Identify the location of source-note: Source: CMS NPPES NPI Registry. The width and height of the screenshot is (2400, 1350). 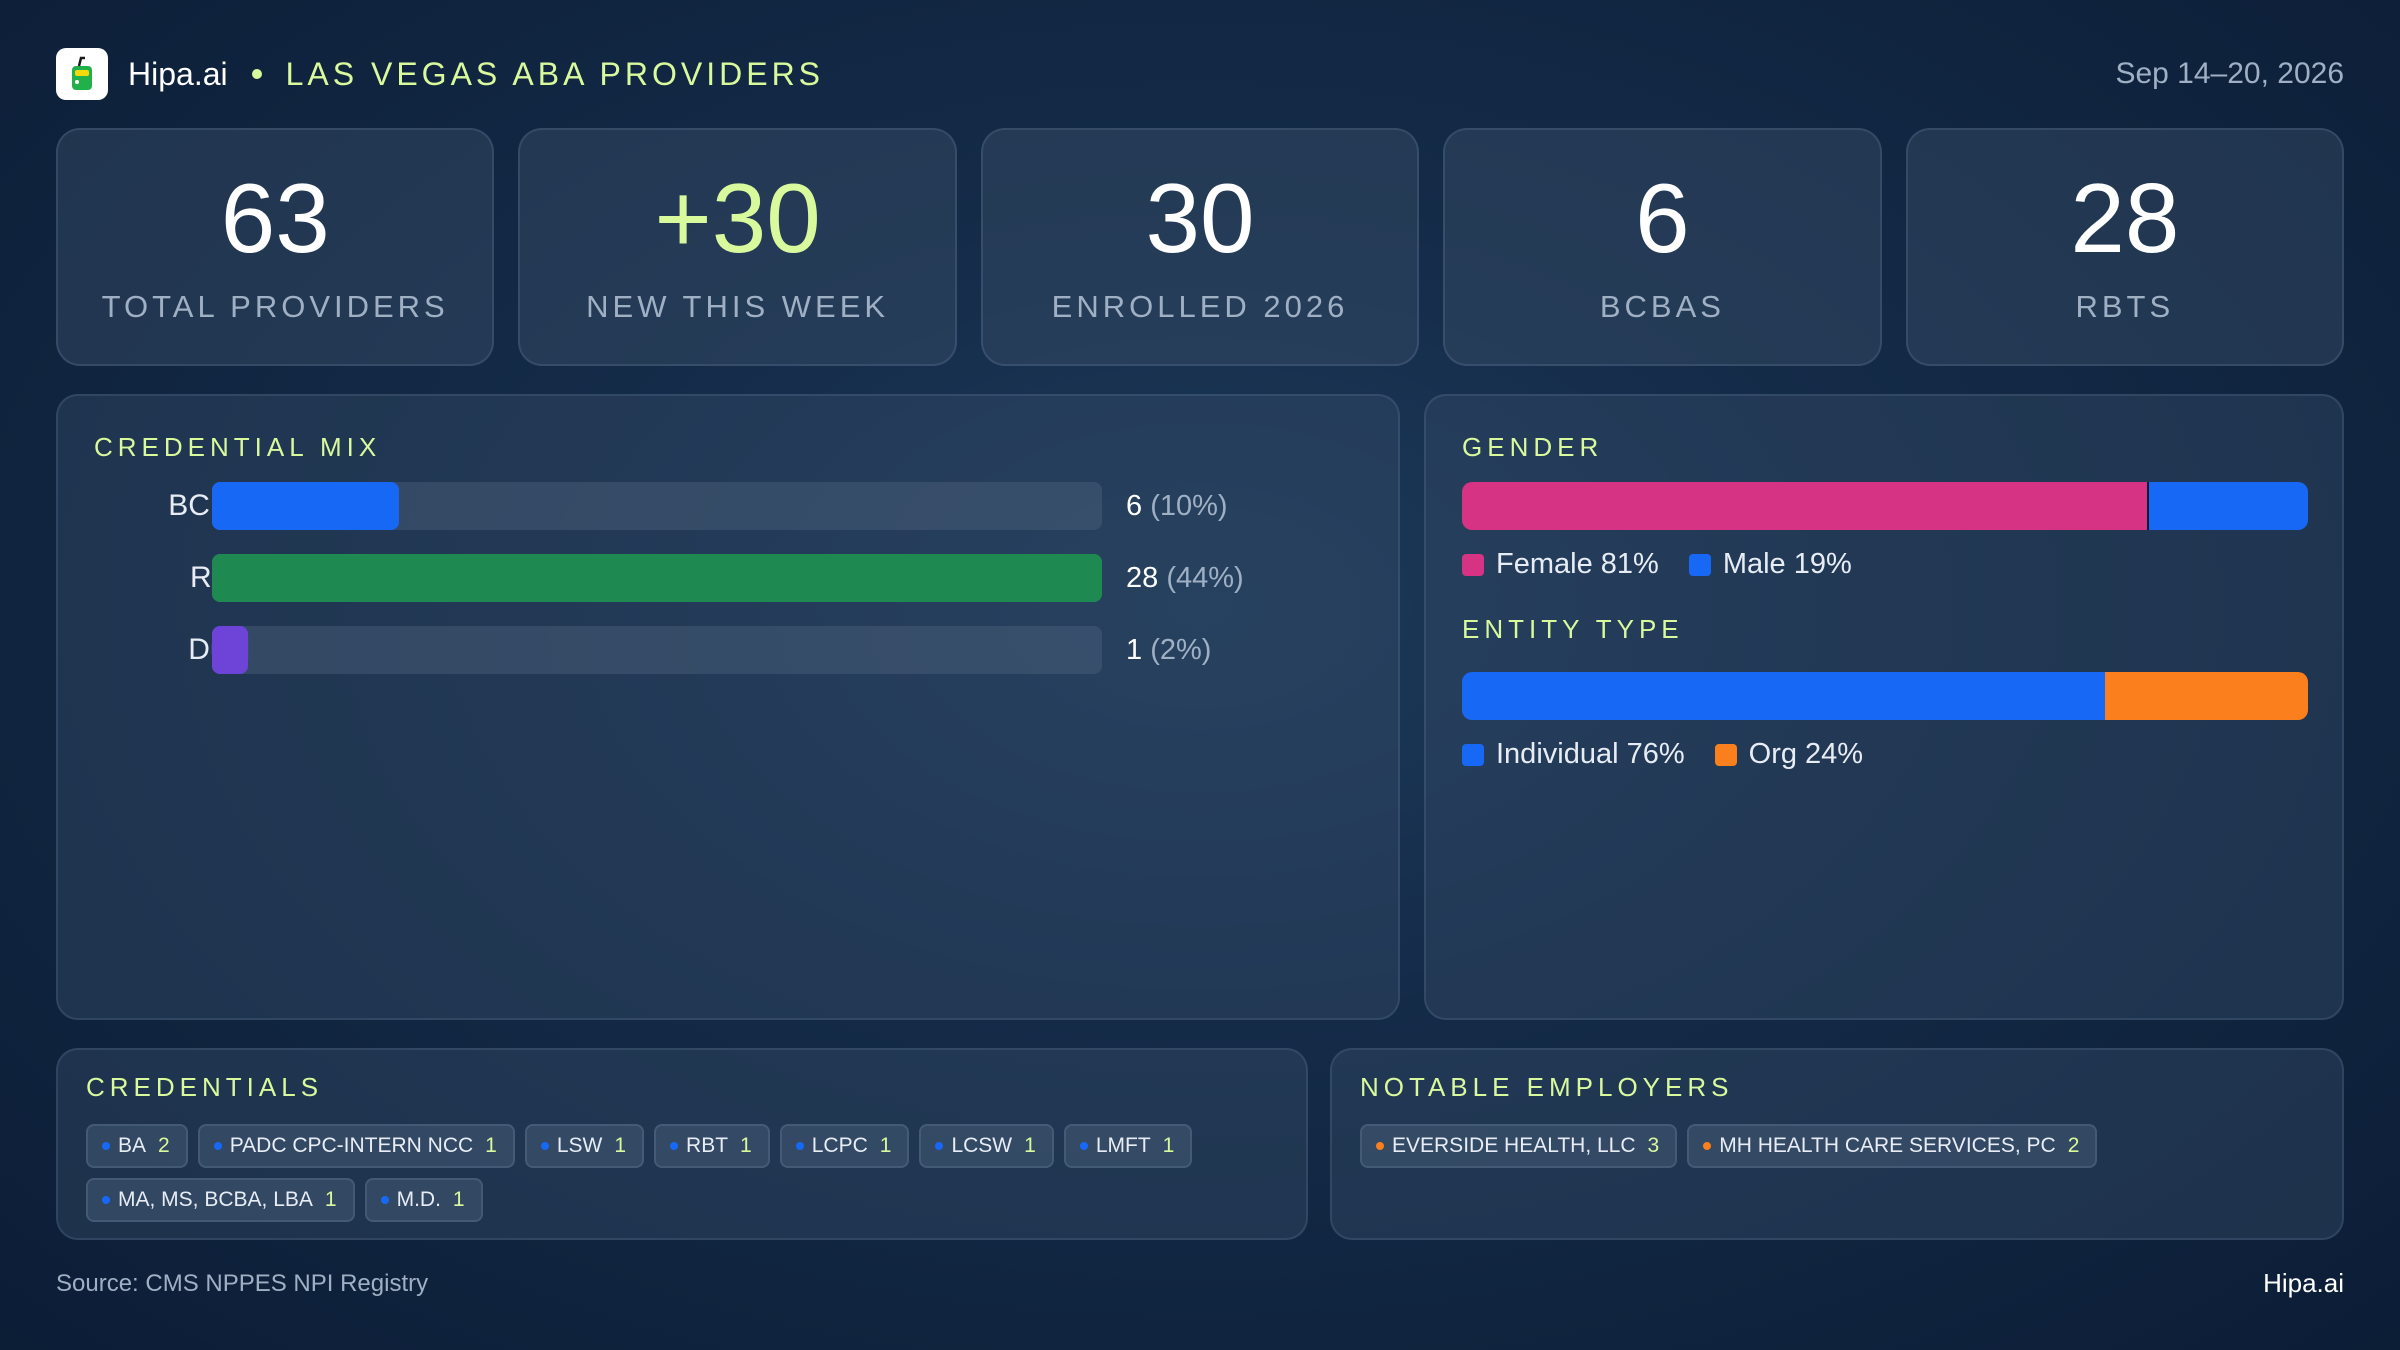
(242, 1283).